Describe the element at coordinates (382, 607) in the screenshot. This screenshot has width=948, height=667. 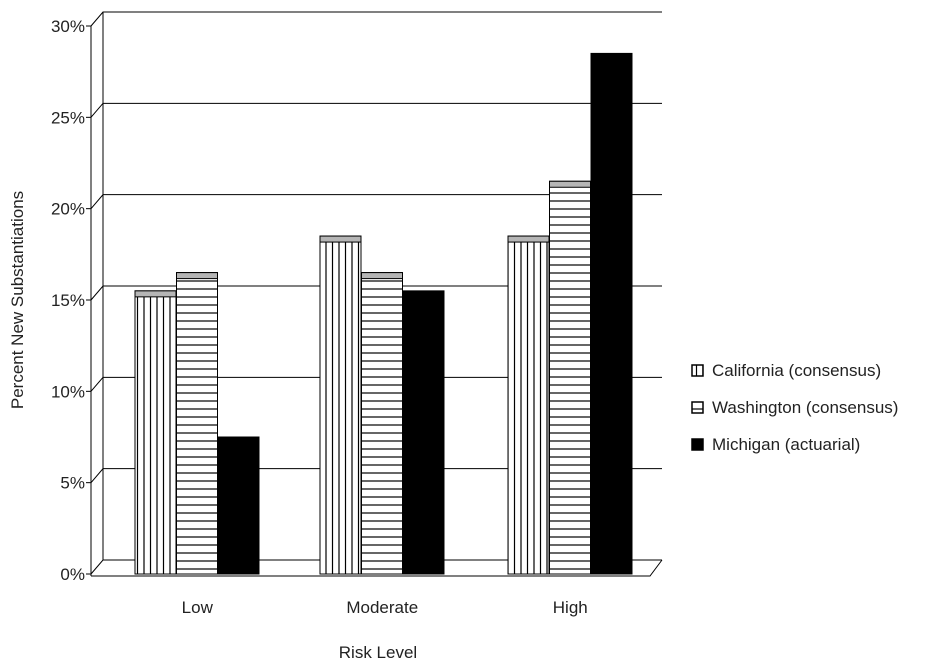
I see `x-tick-label: Moderate` at that location.